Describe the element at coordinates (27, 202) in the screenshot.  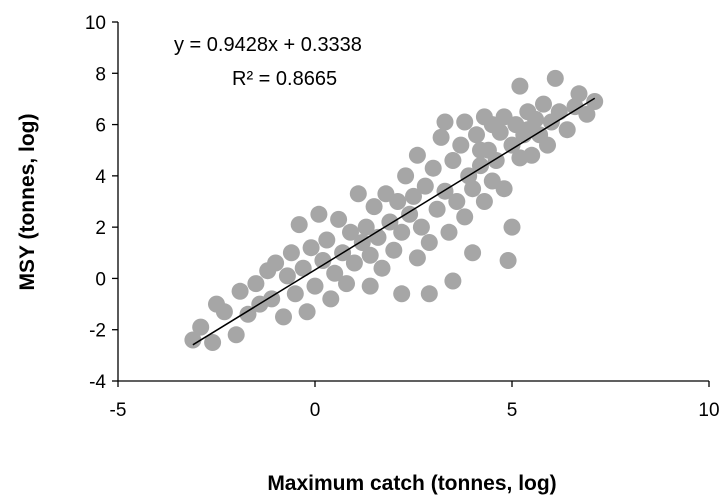
I see `y-axis-title: MSY (tonnes, log)` at that location.